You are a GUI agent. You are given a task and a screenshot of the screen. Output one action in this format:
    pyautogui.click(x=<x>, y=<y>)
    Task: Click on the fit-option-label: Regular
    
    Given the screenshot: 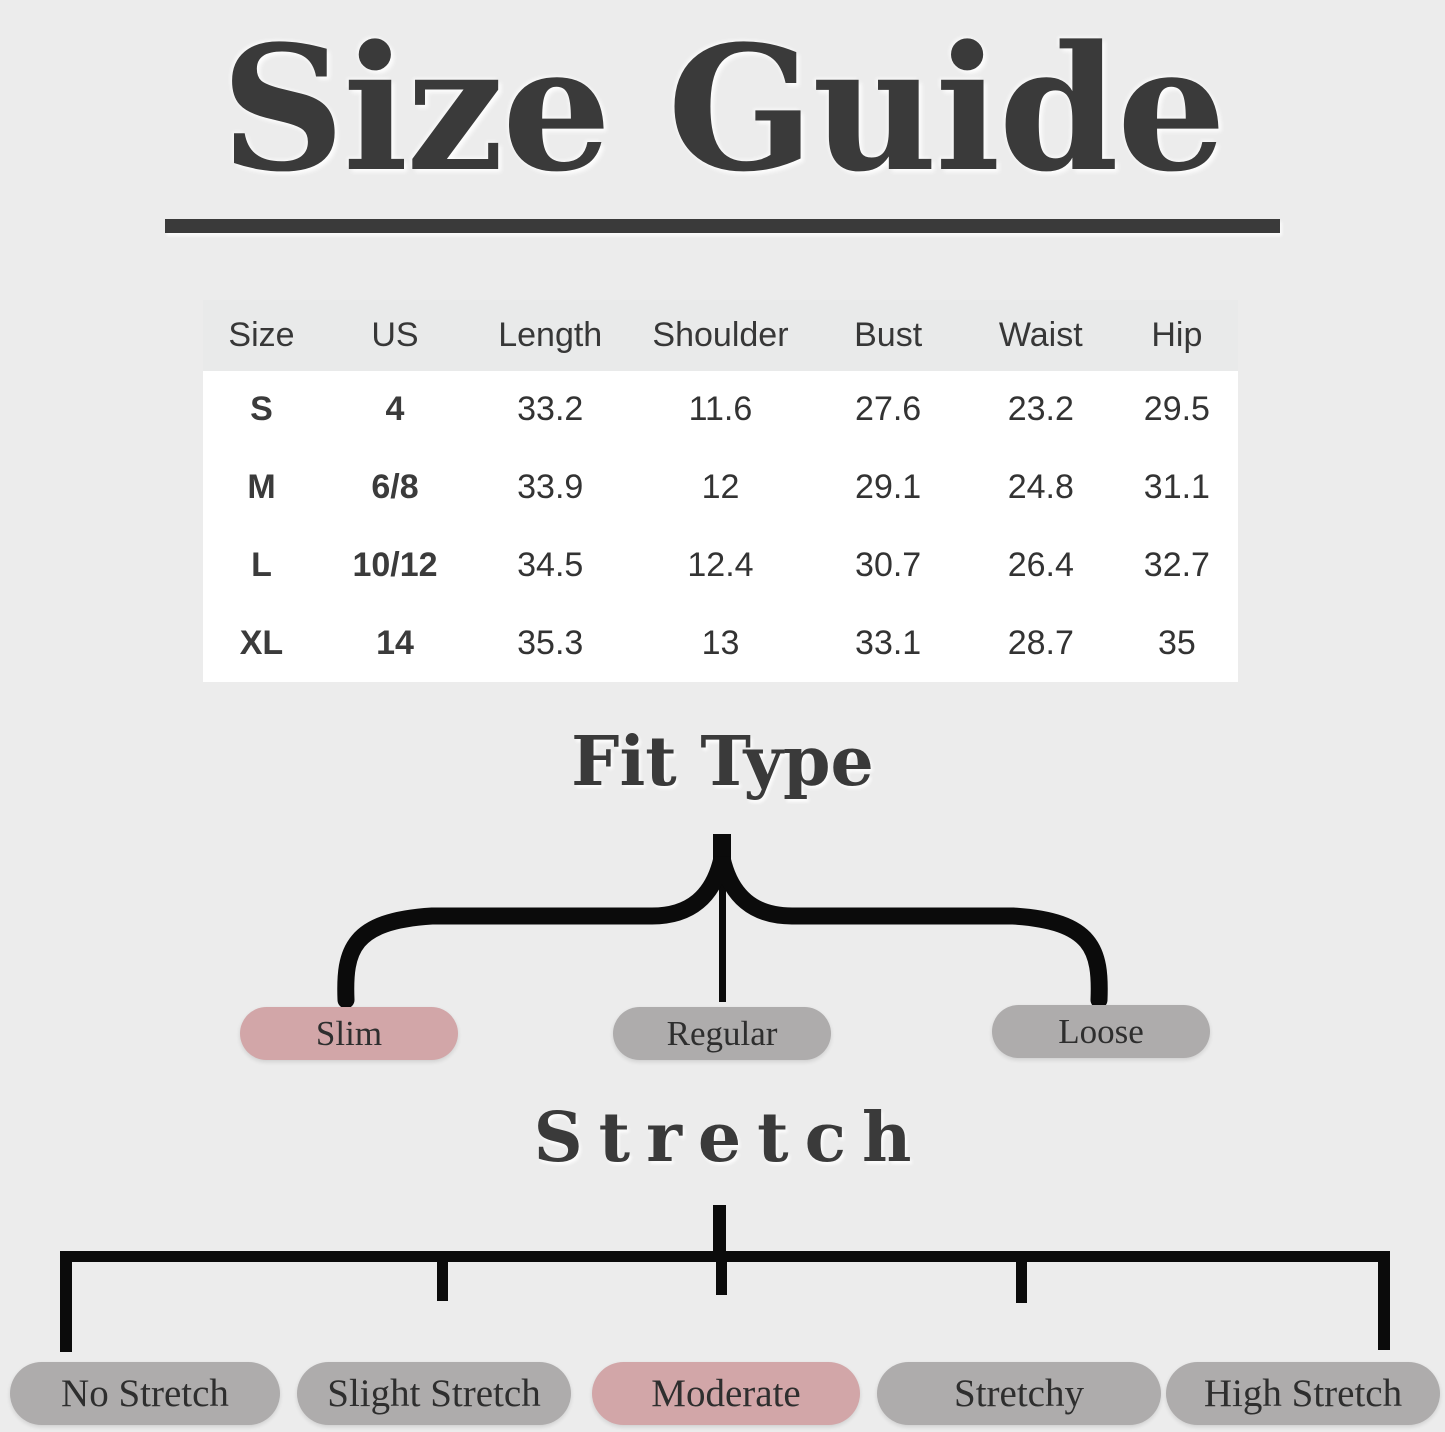 What is the action you would take?
    pyautogui.click(x=722, y=1033)
    